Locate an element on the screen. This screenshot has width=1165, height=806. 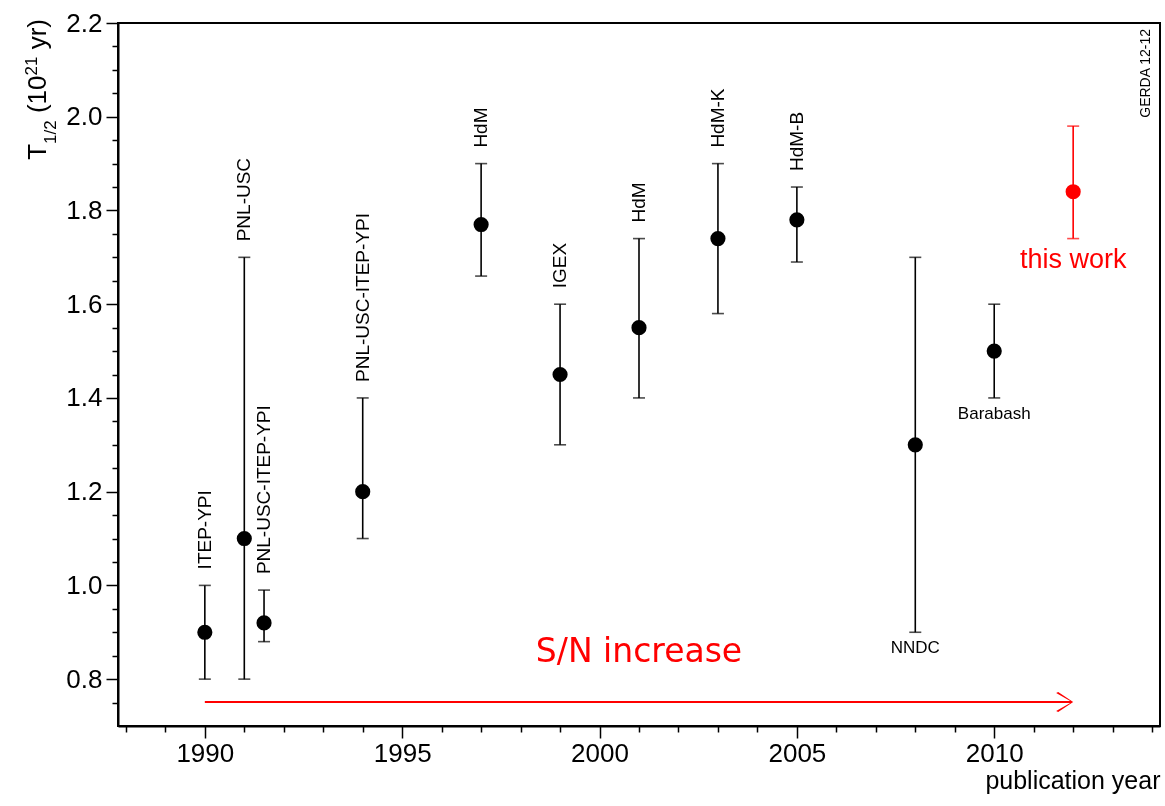
y-tick-label: 1.6 is located at coordinates (84, 303).